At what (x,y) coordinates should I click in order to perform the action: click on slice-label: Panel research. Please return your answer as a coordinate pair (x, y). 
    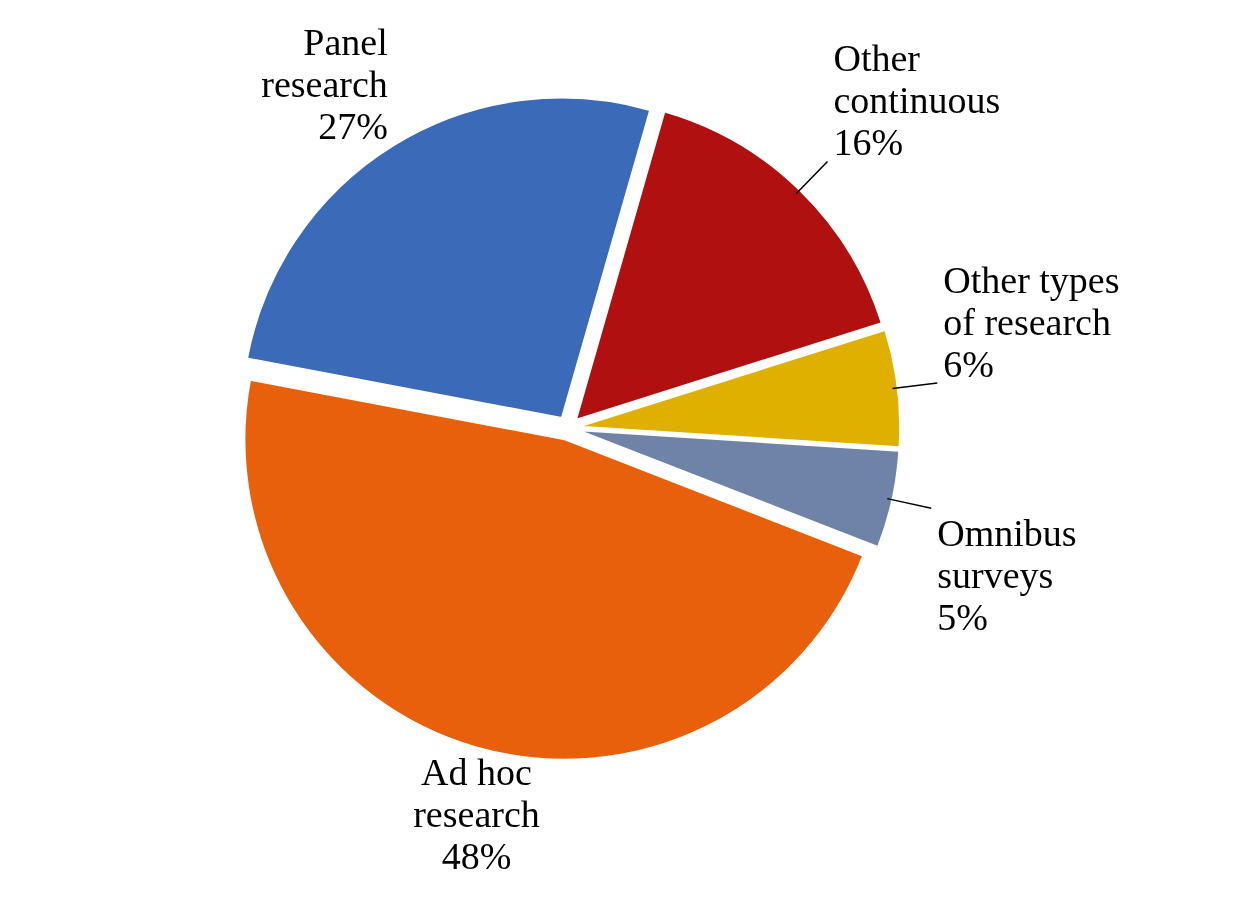
    Looking at the image, I should click on (324, 63).